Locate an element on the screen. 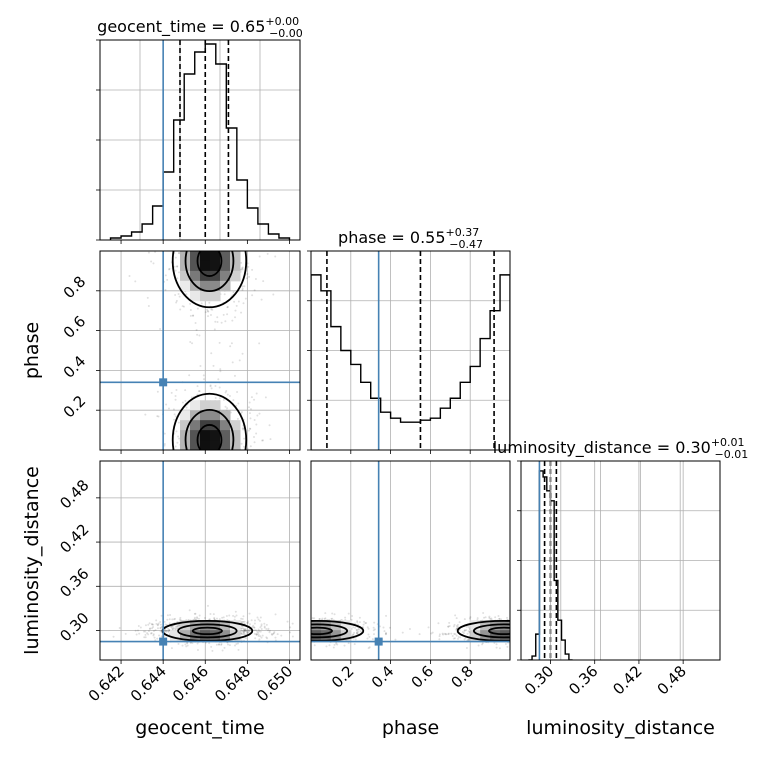  contour-line is located at coordinates (209, 280).